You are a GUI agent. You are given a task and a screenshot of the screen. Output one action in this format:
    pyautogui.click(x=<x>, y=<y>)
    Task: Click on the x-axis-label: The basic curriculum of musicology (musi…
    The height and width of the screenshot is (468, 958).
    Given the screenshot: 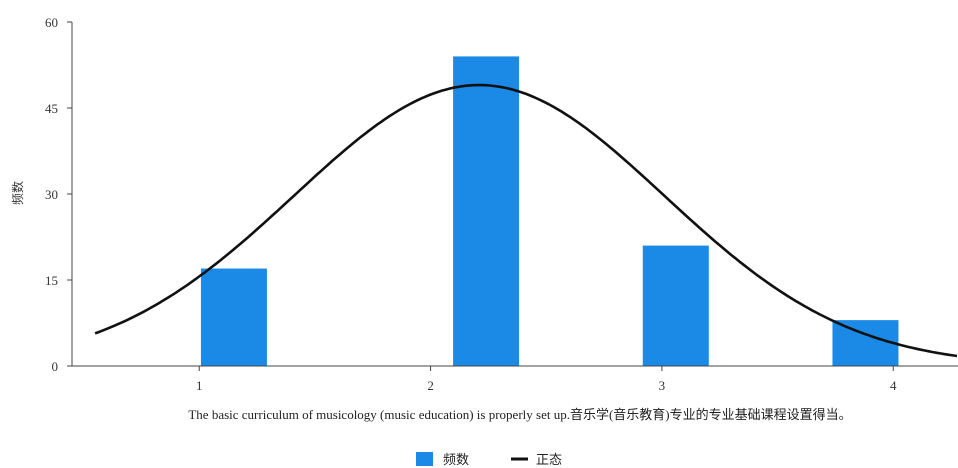 What is the action you would take?
    pyautogui.click(x=519, y=414)
    